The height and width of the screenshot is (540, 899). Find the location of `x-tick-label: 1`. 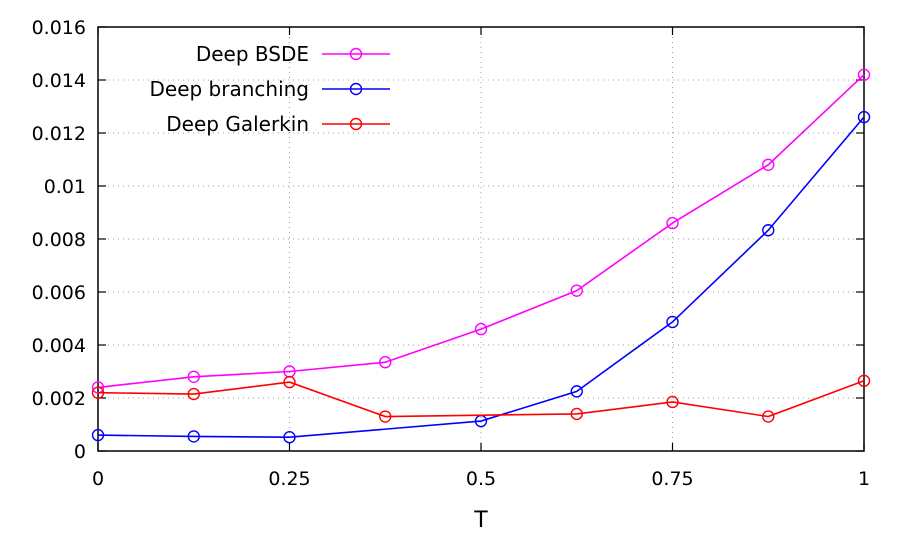

x-tick-label: 1 is located at coordinates (864, 479).